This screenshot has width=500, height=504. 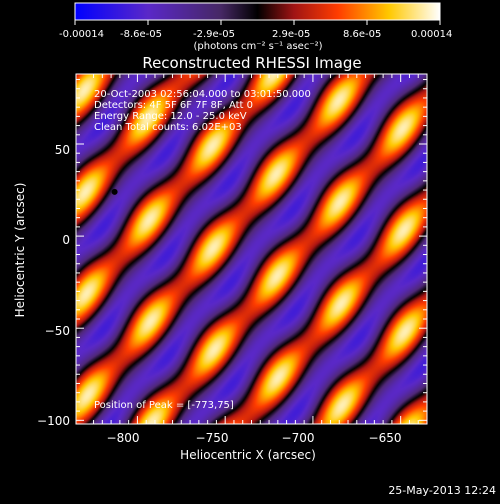 I want to click on x-tick-label: −700, so click(x=298, y=438).